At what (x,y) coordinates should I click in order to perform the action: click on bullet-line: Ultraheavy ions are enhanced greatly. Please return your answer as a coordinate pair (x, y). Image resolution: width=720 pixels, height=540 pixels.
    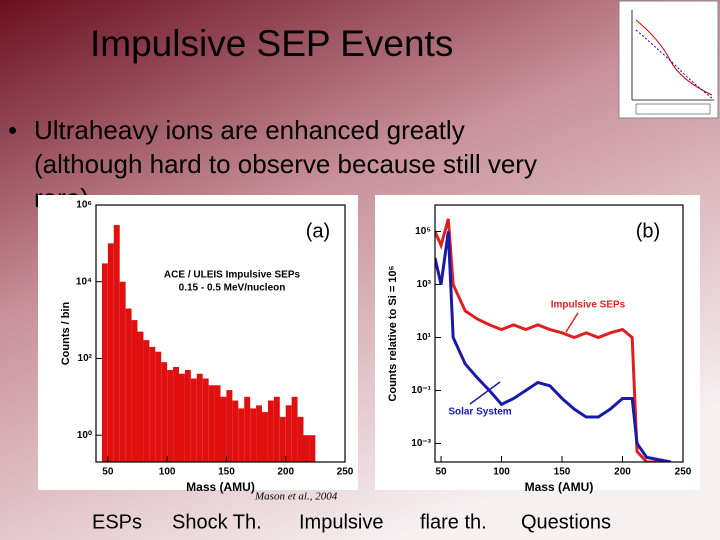
    Looking at the image, I should click on (249, 130).